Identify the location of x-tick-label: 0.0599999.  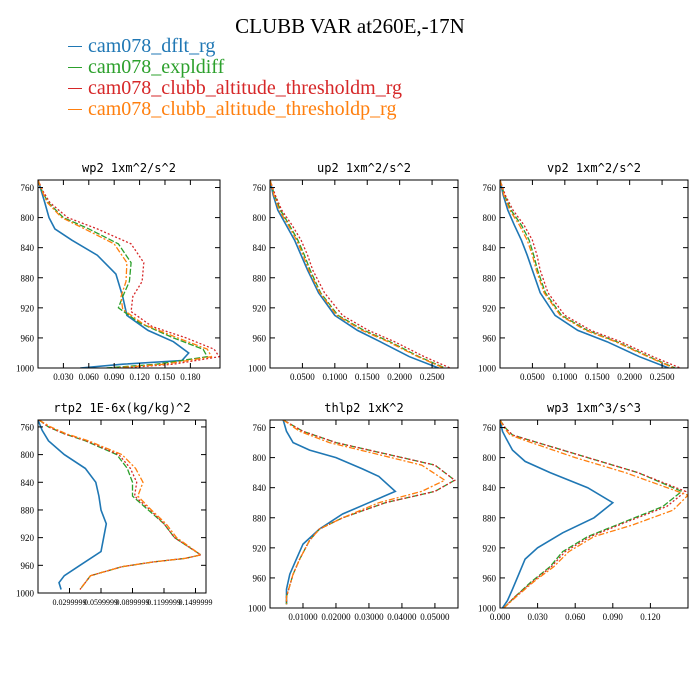
(101, 602).